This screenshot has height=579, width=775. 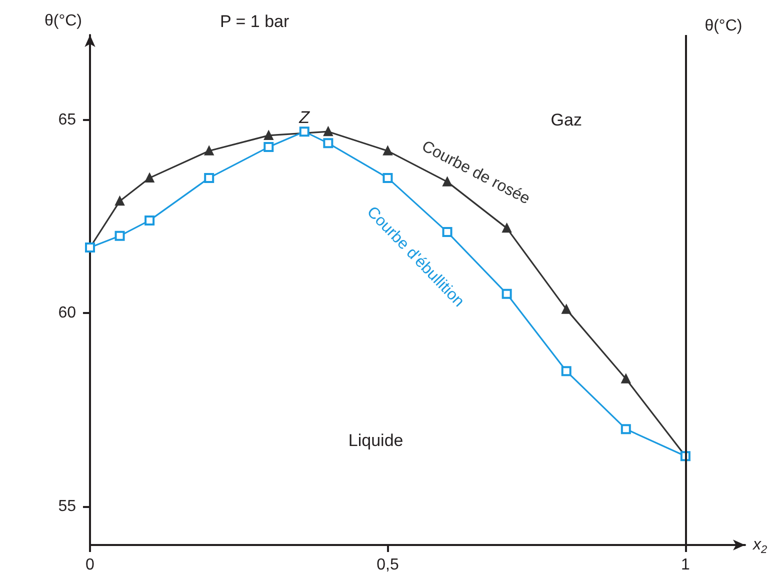 I want to click on y-tick-label: 55, so click(x=67, y=506).